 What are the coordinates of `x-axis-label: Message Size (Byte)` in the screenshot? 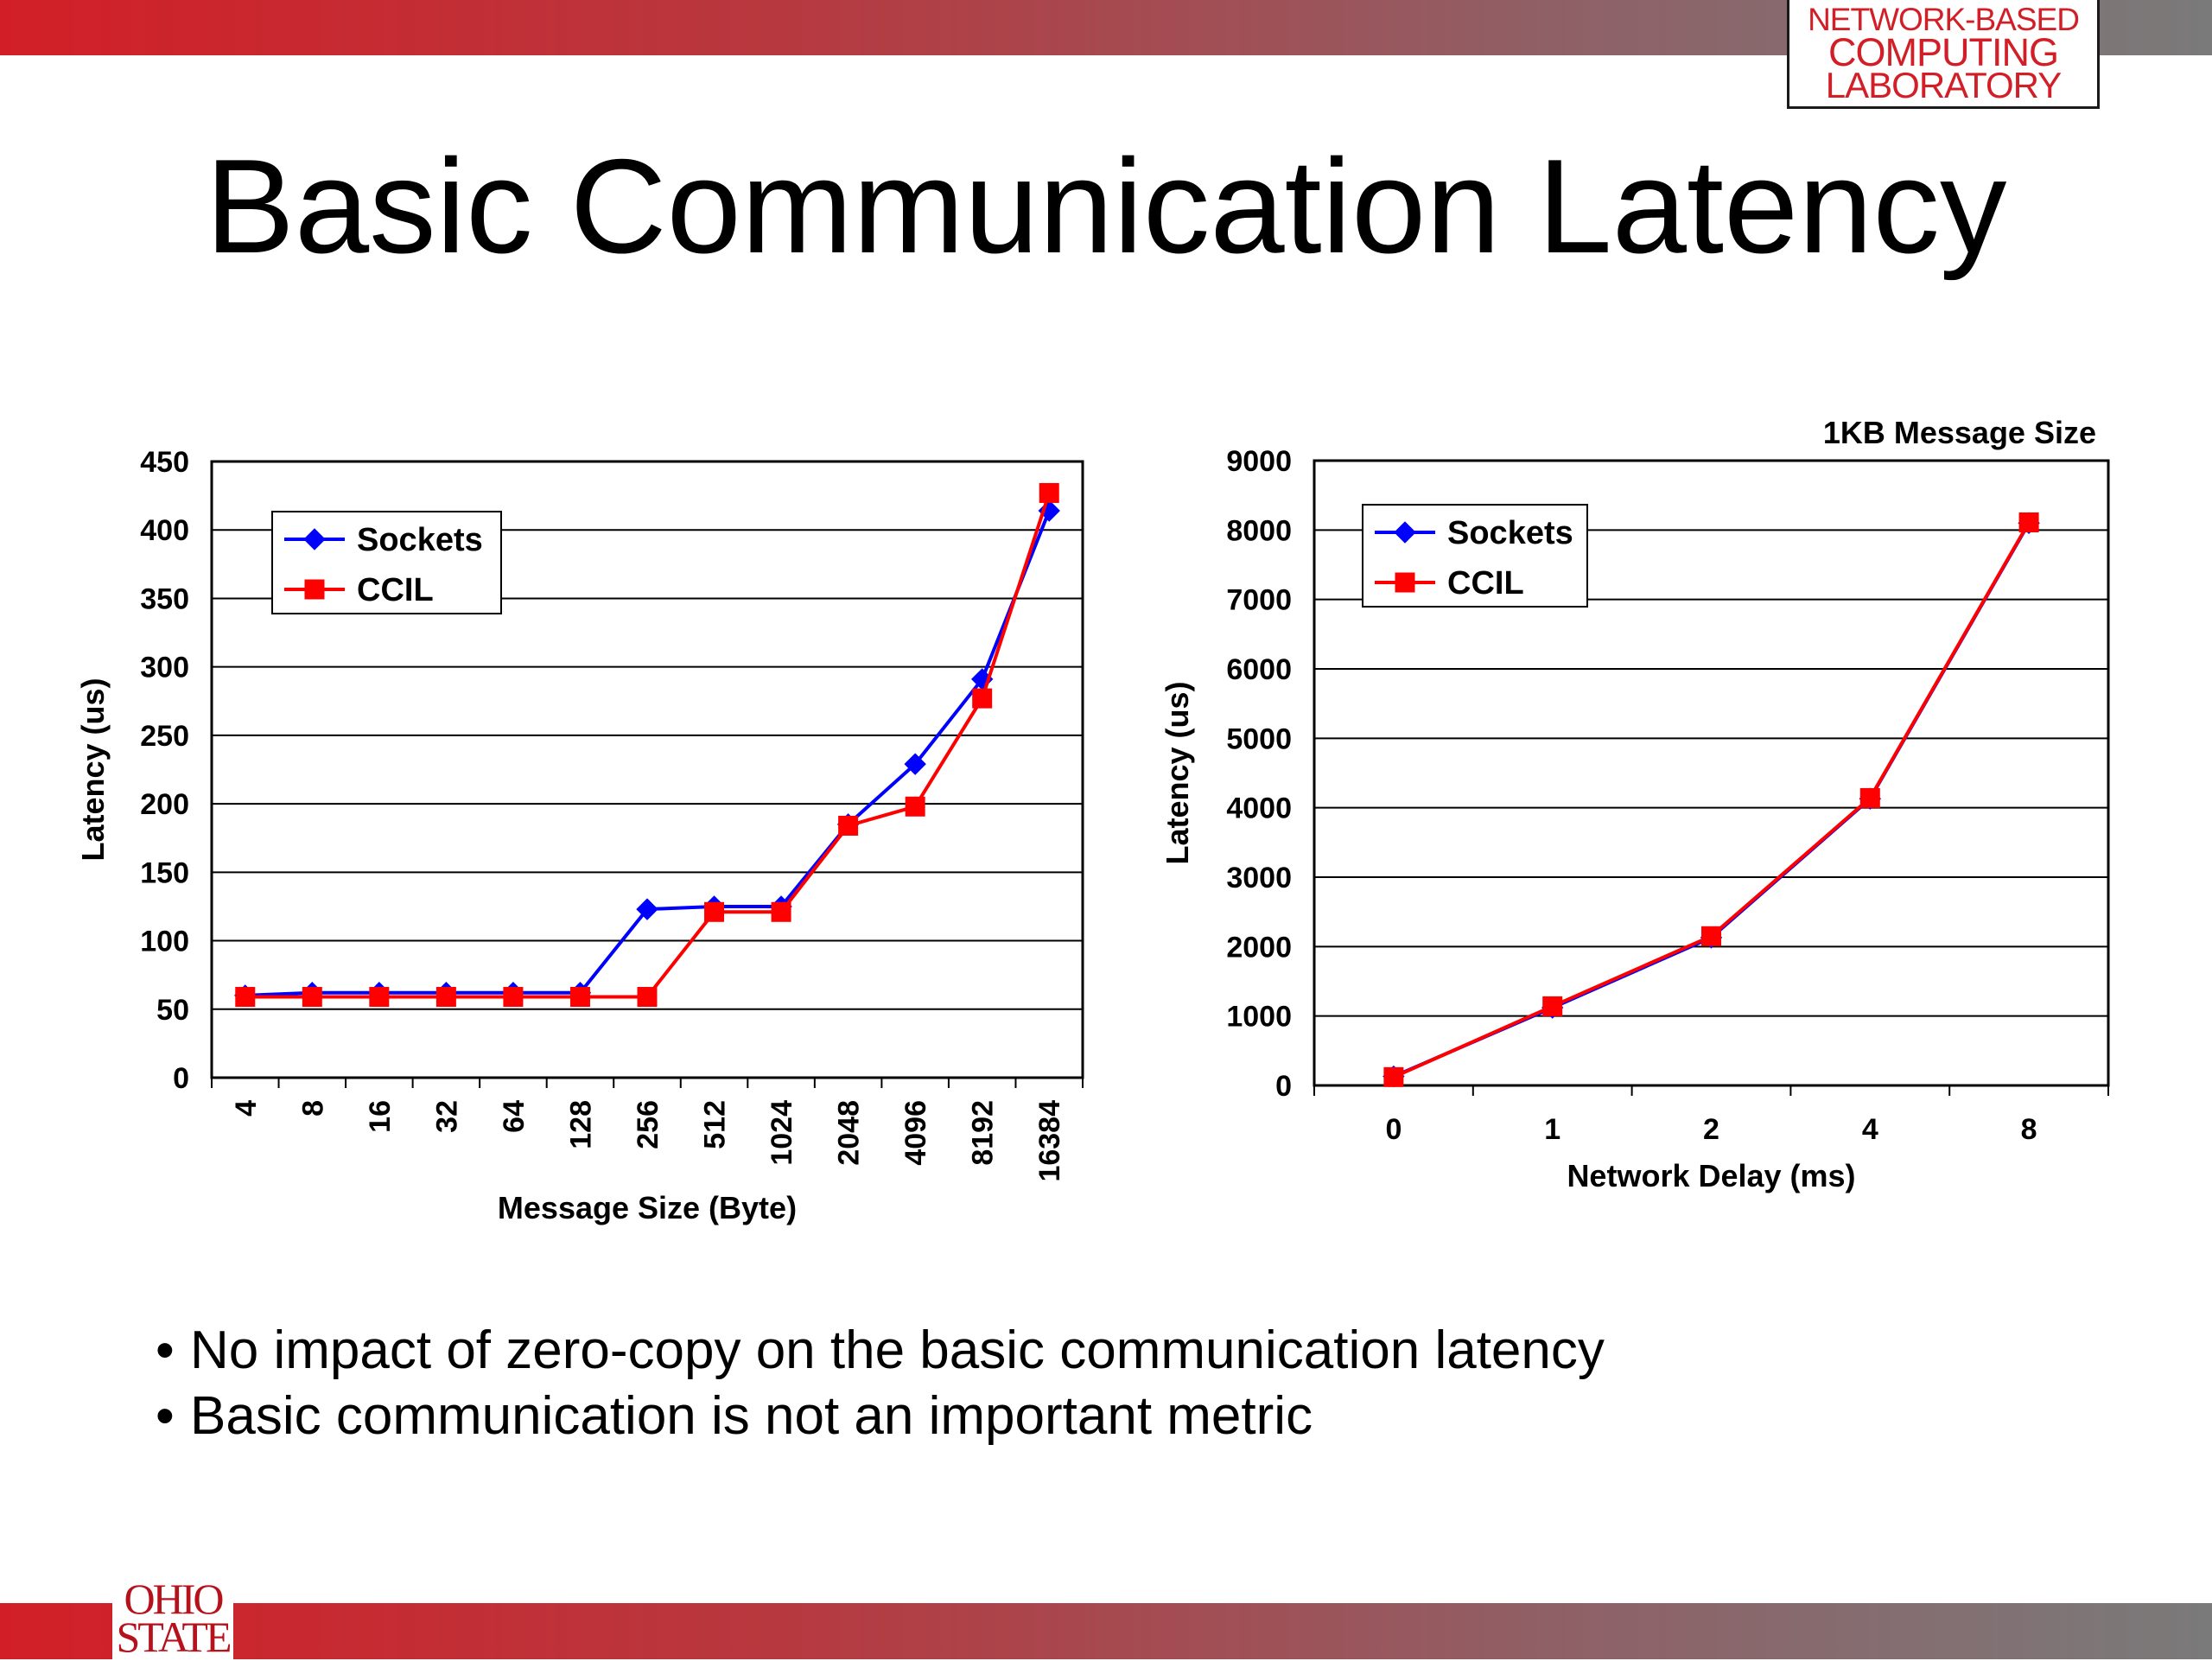 It's located at (647, 1207).